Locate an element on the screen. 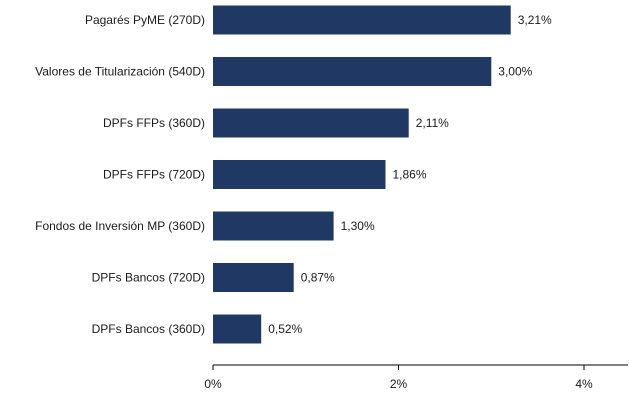 This screenshot has width=629, height=396. category-label: DPFs FFPs (360D) is located at coordinates (154, 123).